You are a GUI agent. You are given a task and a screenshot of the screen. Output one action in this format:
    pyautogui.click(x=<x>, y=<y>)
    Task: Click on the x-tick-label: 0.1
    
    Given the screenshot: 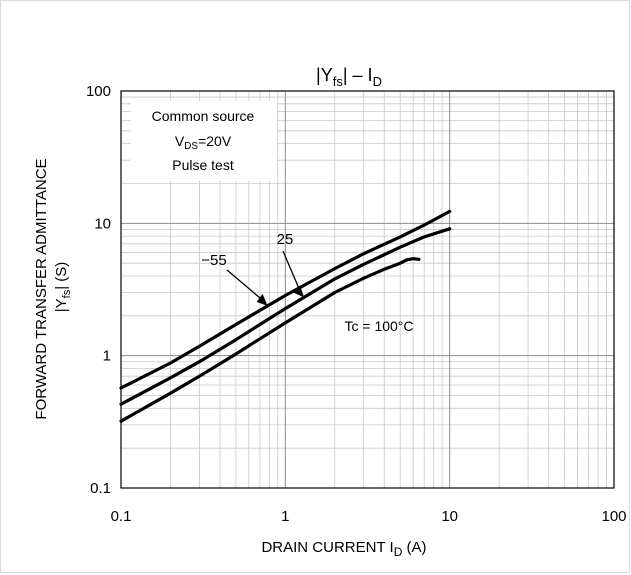 What is the action you would take?
    pyautogui.click(x=121, y=516)
    